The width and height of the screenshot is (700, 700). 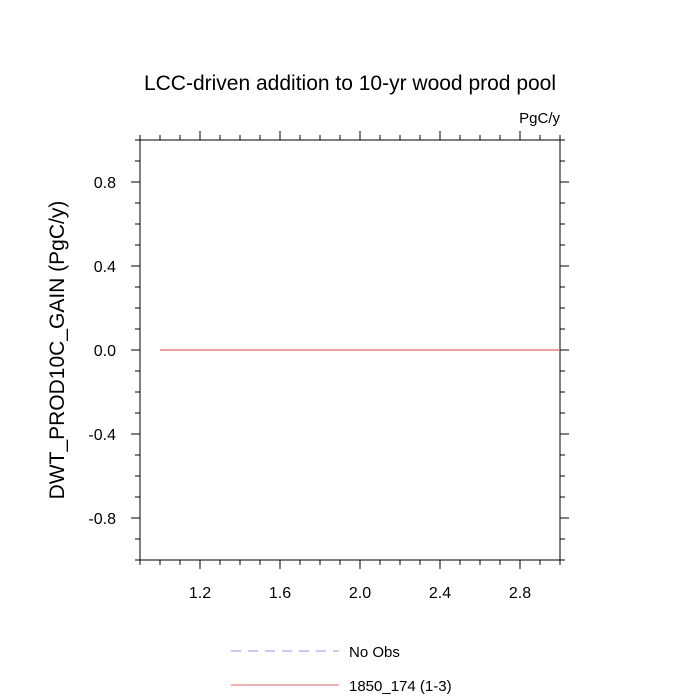 What do you see at coordinates (57, 350) in the screenshot?
I see `y-axis-label: DWT_PROD10C_GAIN (PgC/y)` at bounding box center [57, 350].